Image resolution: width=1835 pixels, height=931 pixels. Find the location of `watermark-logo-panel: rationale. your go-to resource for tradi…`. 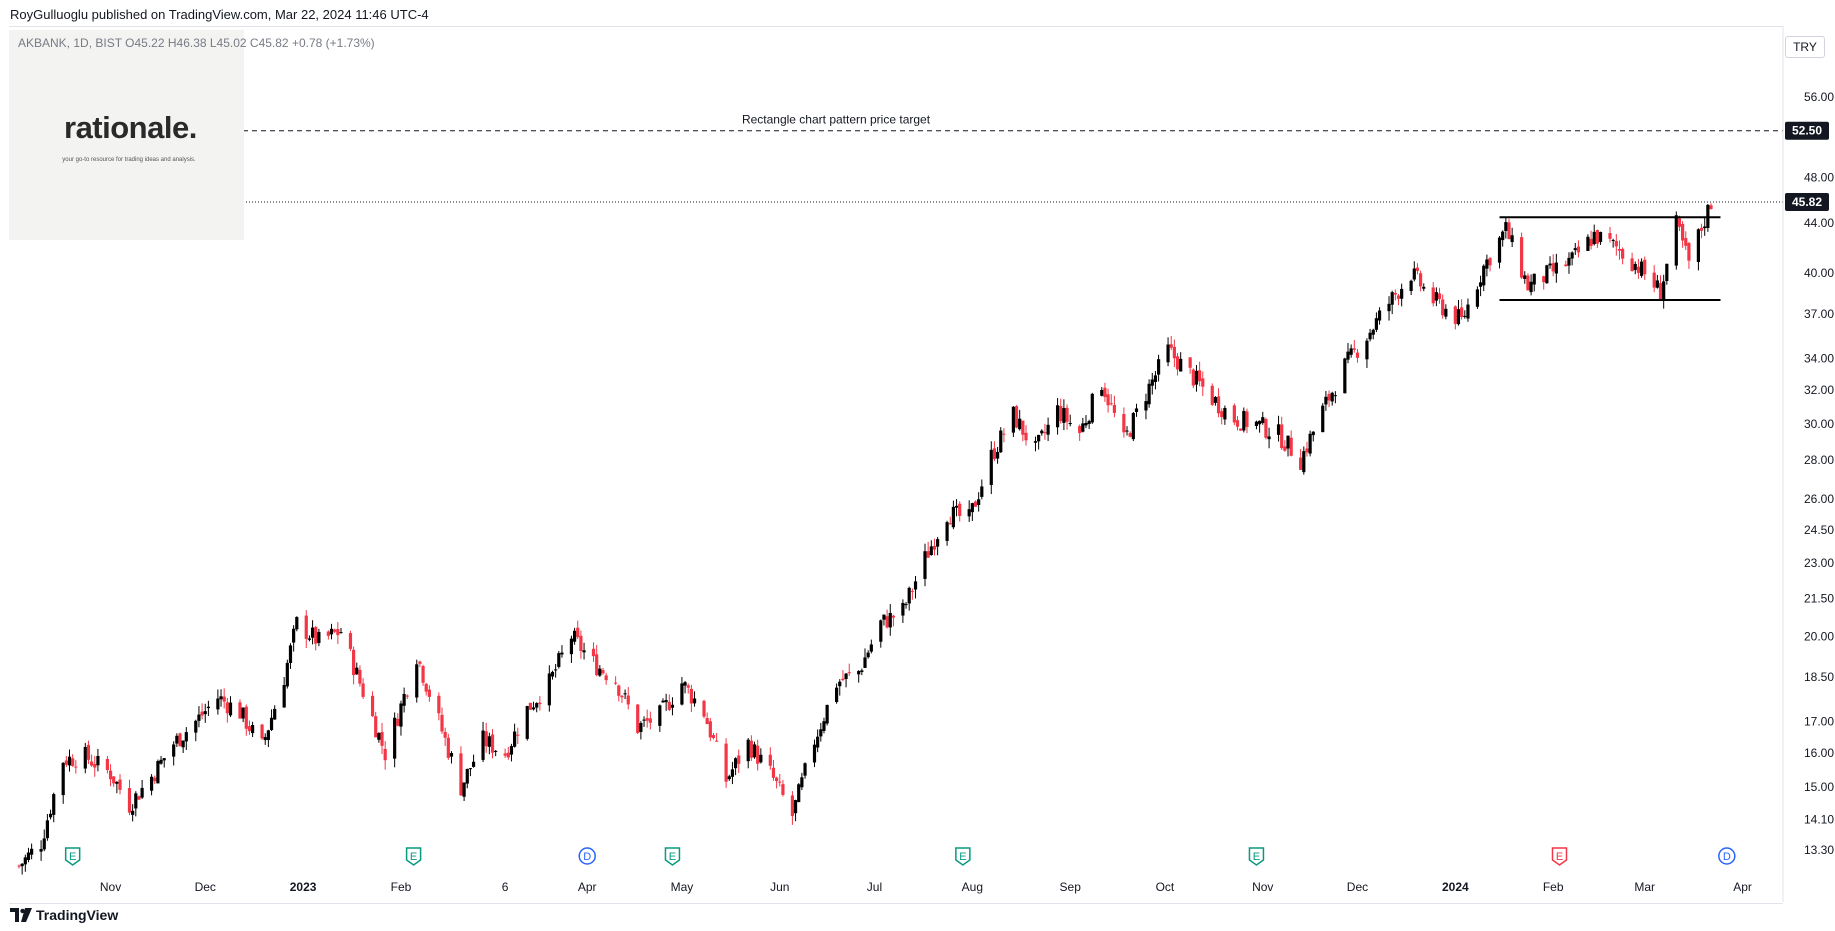

watermark-logo-panel: rationale. your go-to resource for tradi… is located at coordinates (126, 135).